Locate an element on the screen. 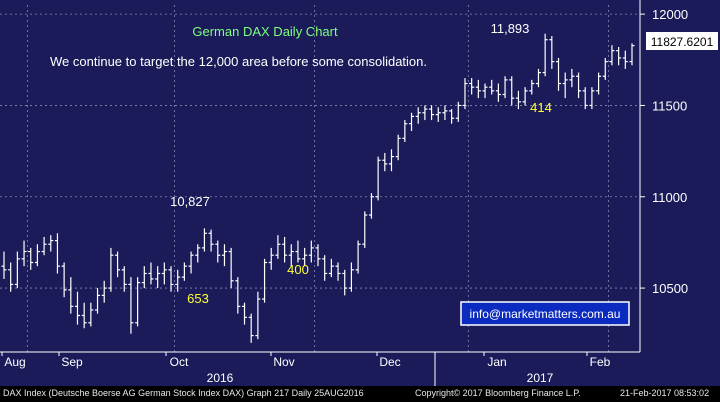 This screenshot has width=720, height=402. annotation-label: 10,827 is located at coordinates (190, 201).